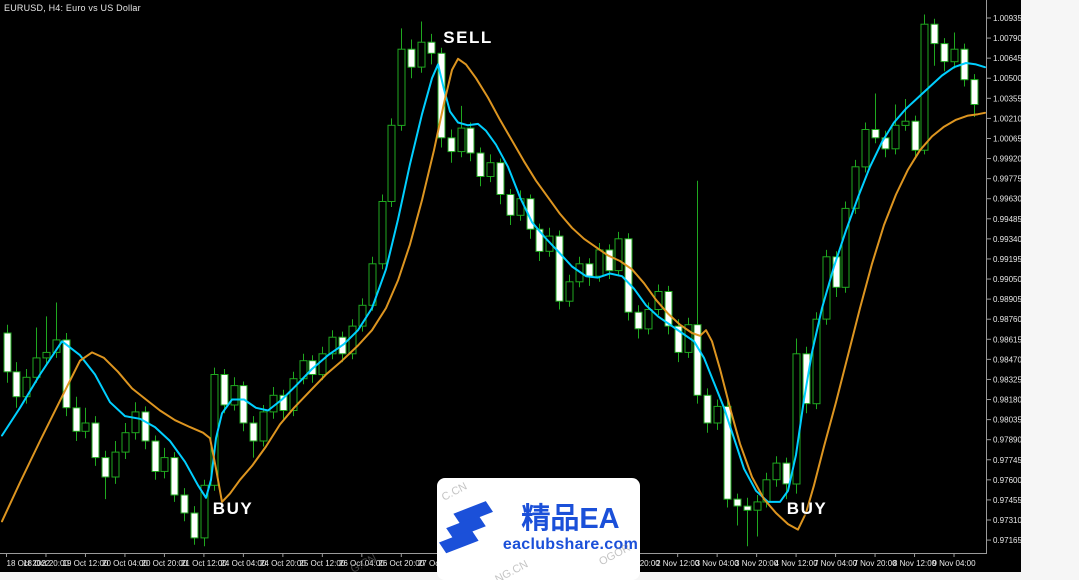 The height and width of the screenshot is (580, 1079). What do you see at coordinates (125, 563) in the screenshot?
I see `time-label: 20 Oct 04:00` at bounding box center [125, 563].